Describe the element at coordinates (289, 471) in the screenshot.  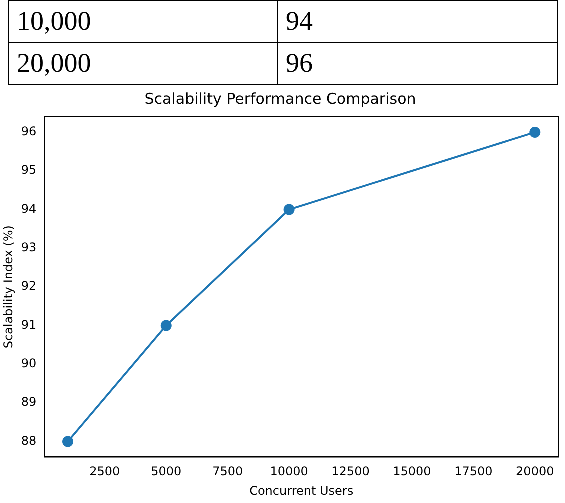
I see `x-tick-label: 10000` at that location.